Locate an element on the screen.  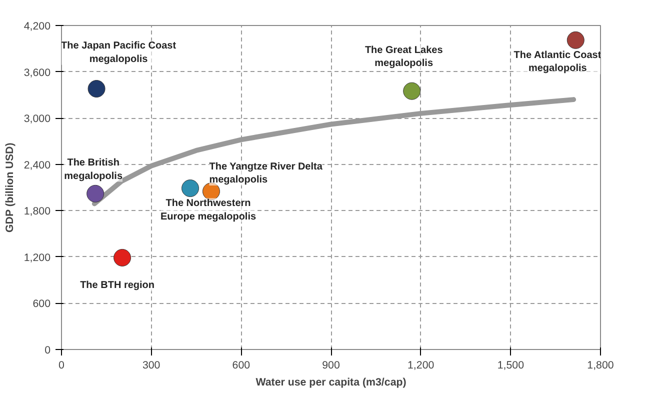
y-tick-label: 4,200 is located at coordinates (37, 26).